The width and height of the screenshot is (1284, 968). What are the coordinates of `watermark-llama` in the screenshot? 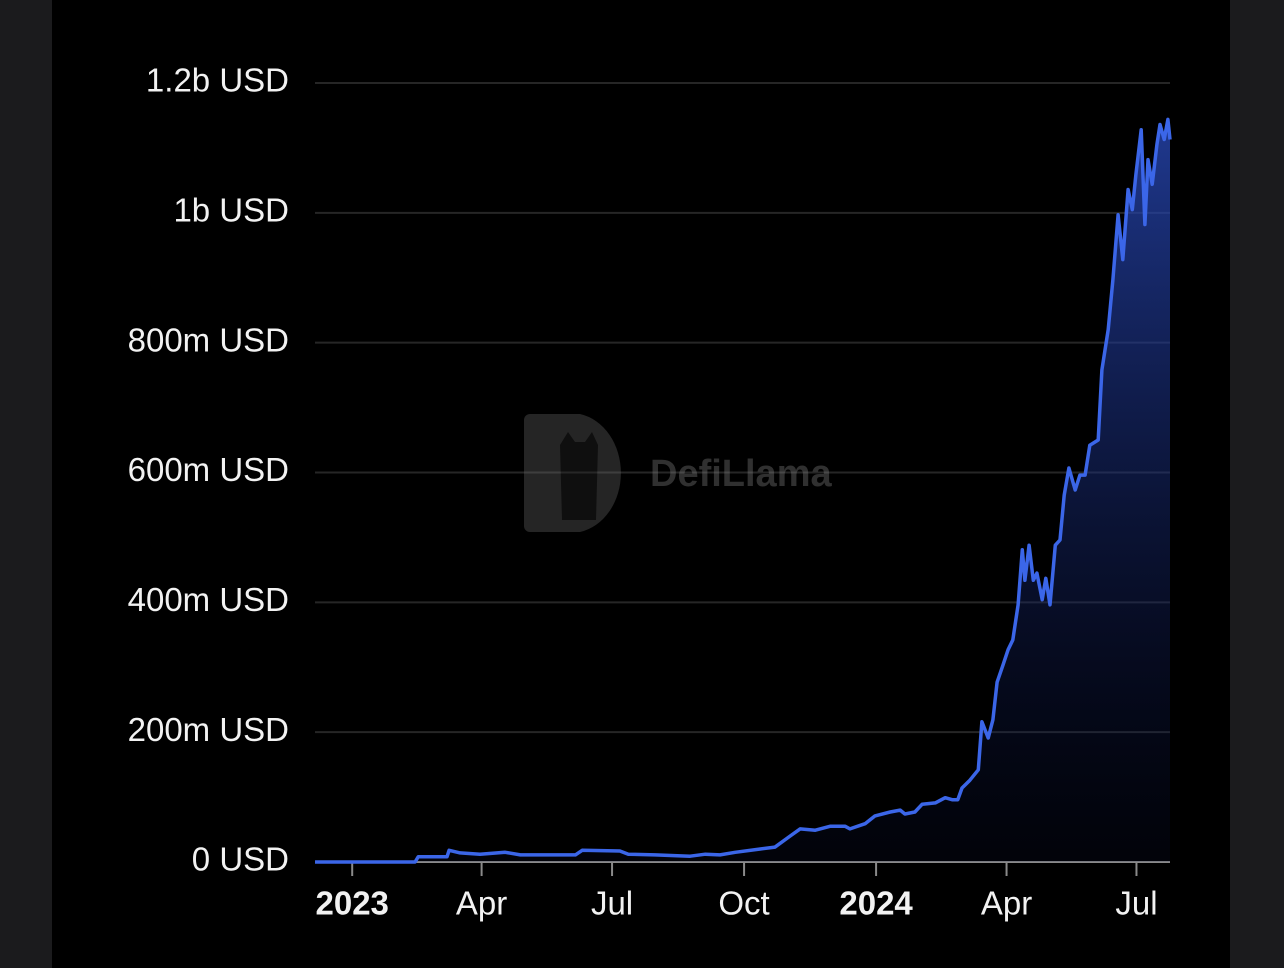 It's located at (579, 476).